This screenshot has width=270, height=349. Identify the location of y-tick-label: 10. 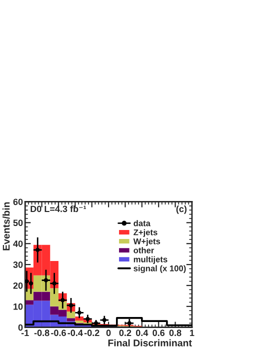
(18, 306).